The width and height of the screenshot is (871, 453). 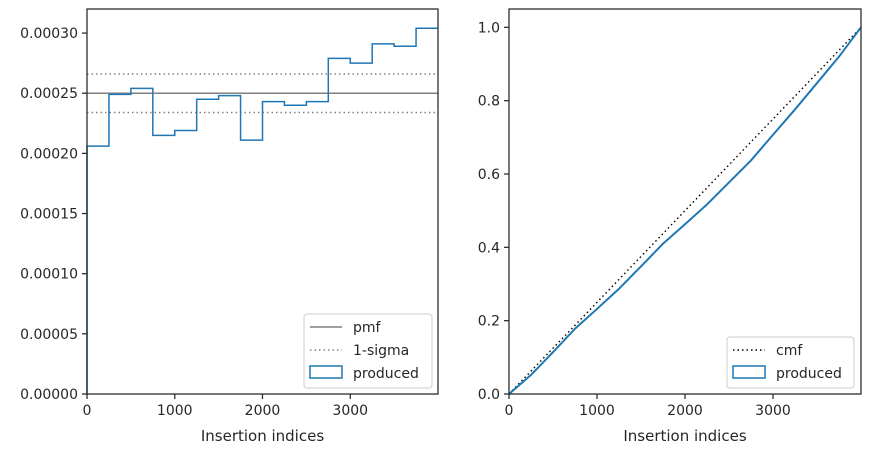 I want to click on left-x-ticks: 0 1000 2000 3000, so click(x=225, y=406).